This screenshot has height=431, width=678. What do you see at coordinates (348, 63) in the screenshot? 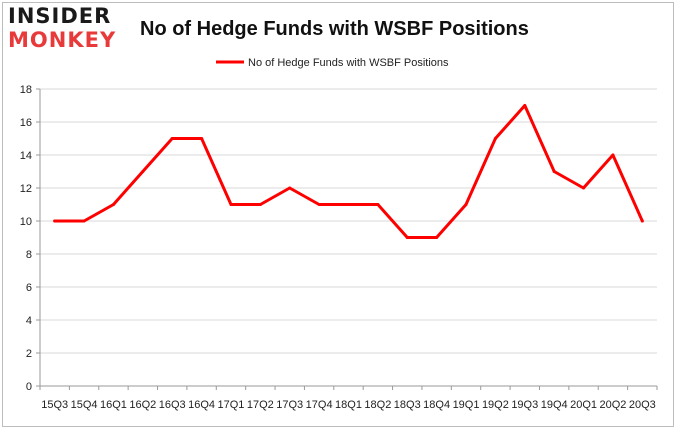
I see `legend-label: No of Hedge Funds with WSBF Positions` at bounding box center [348, 63].